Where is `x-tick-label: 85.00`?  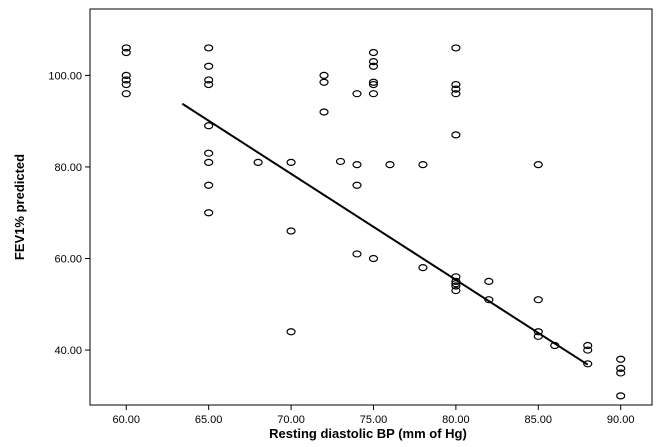 x-tick-label: 85.00 is located at coordinates (539, 420).